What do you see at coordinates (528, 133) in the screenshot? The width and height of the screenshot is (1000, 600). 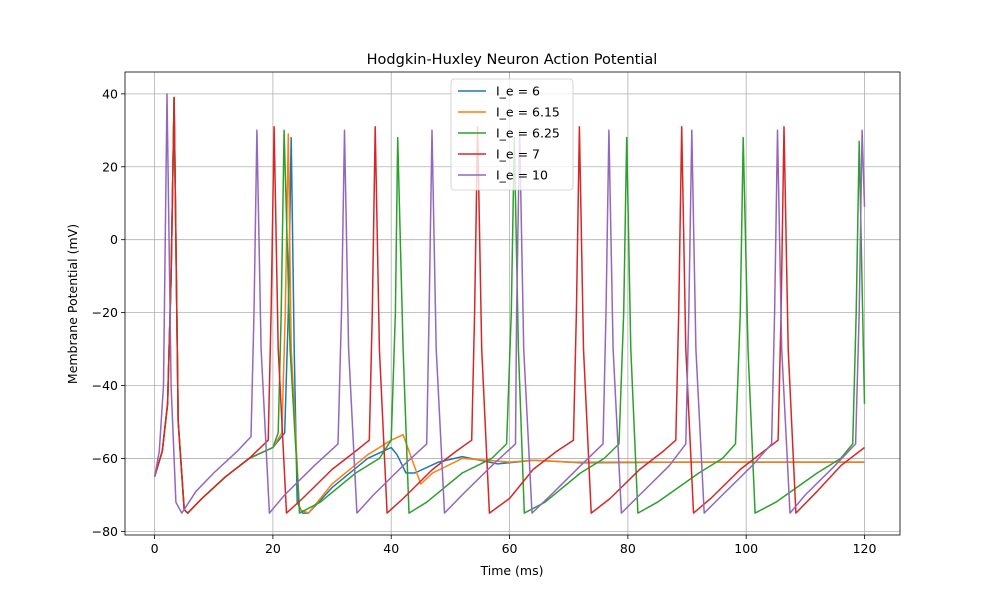 I see `legend-label: I_e = 6.25` at bounding box center [528, 133].